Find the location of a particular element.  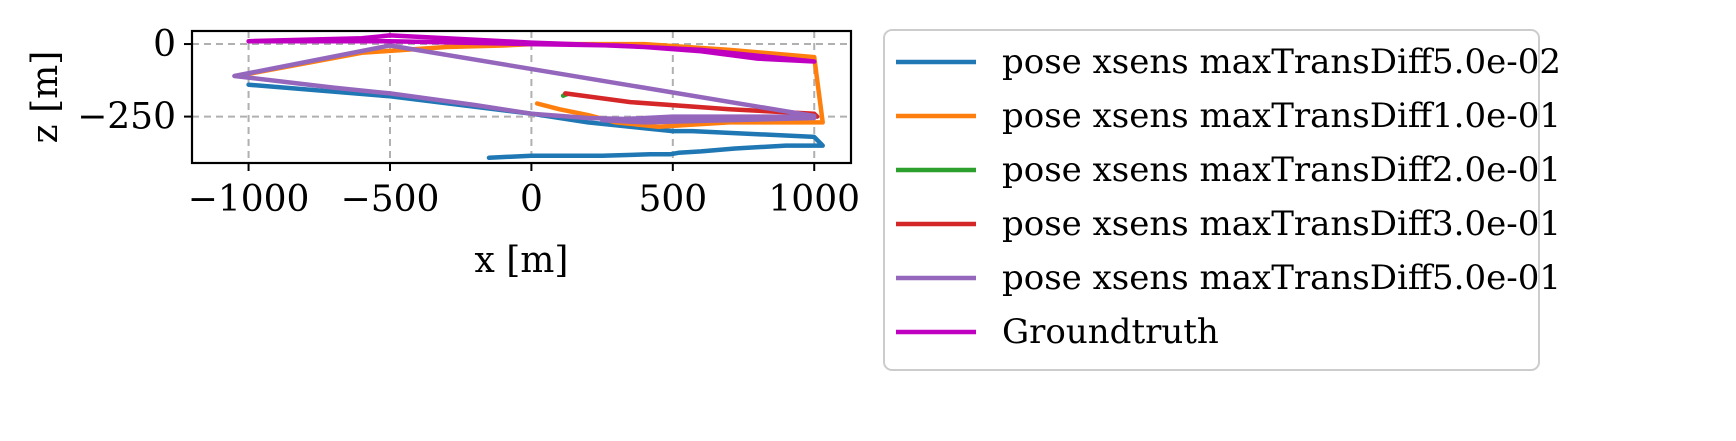

x-tick-label: −500 is located at coordinates (390, 199).